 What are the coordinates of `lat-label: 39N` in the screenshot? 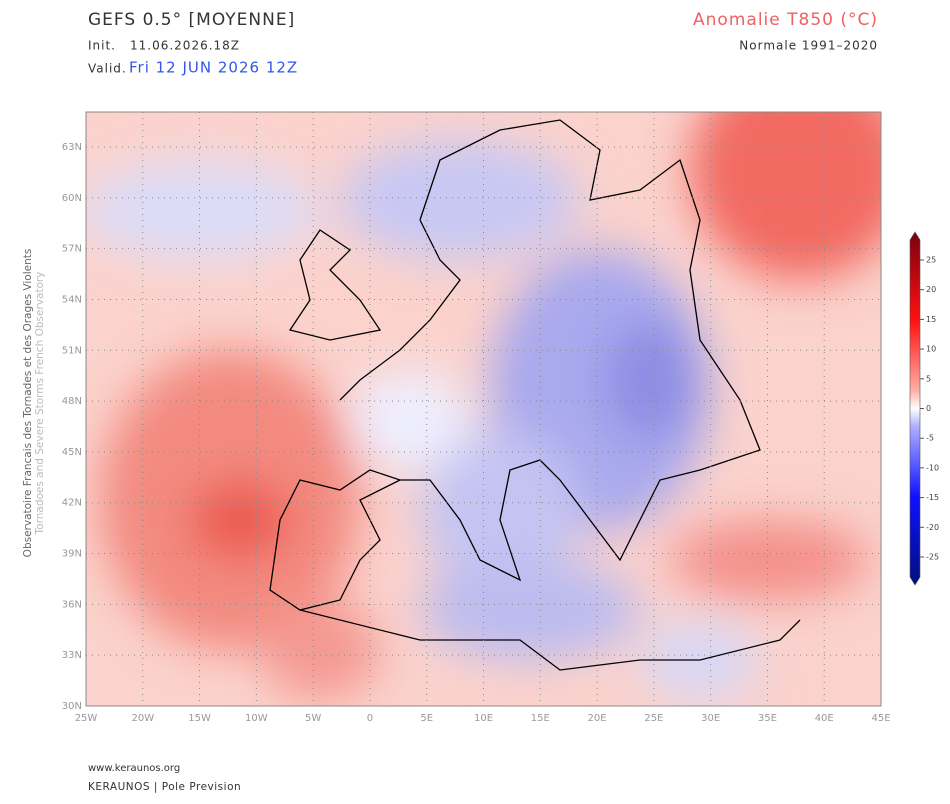 It's located at (72, 554).